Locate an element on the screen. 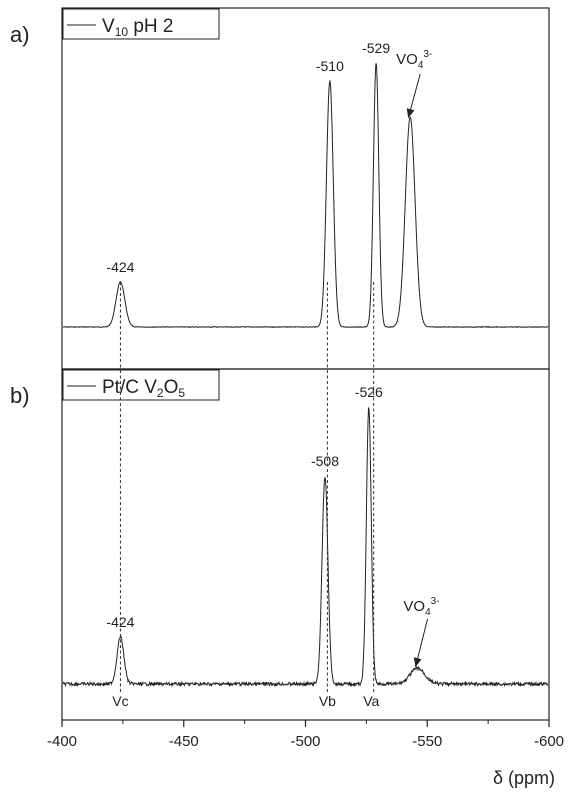  site-label: Vc is located at coordinates (120, 701).